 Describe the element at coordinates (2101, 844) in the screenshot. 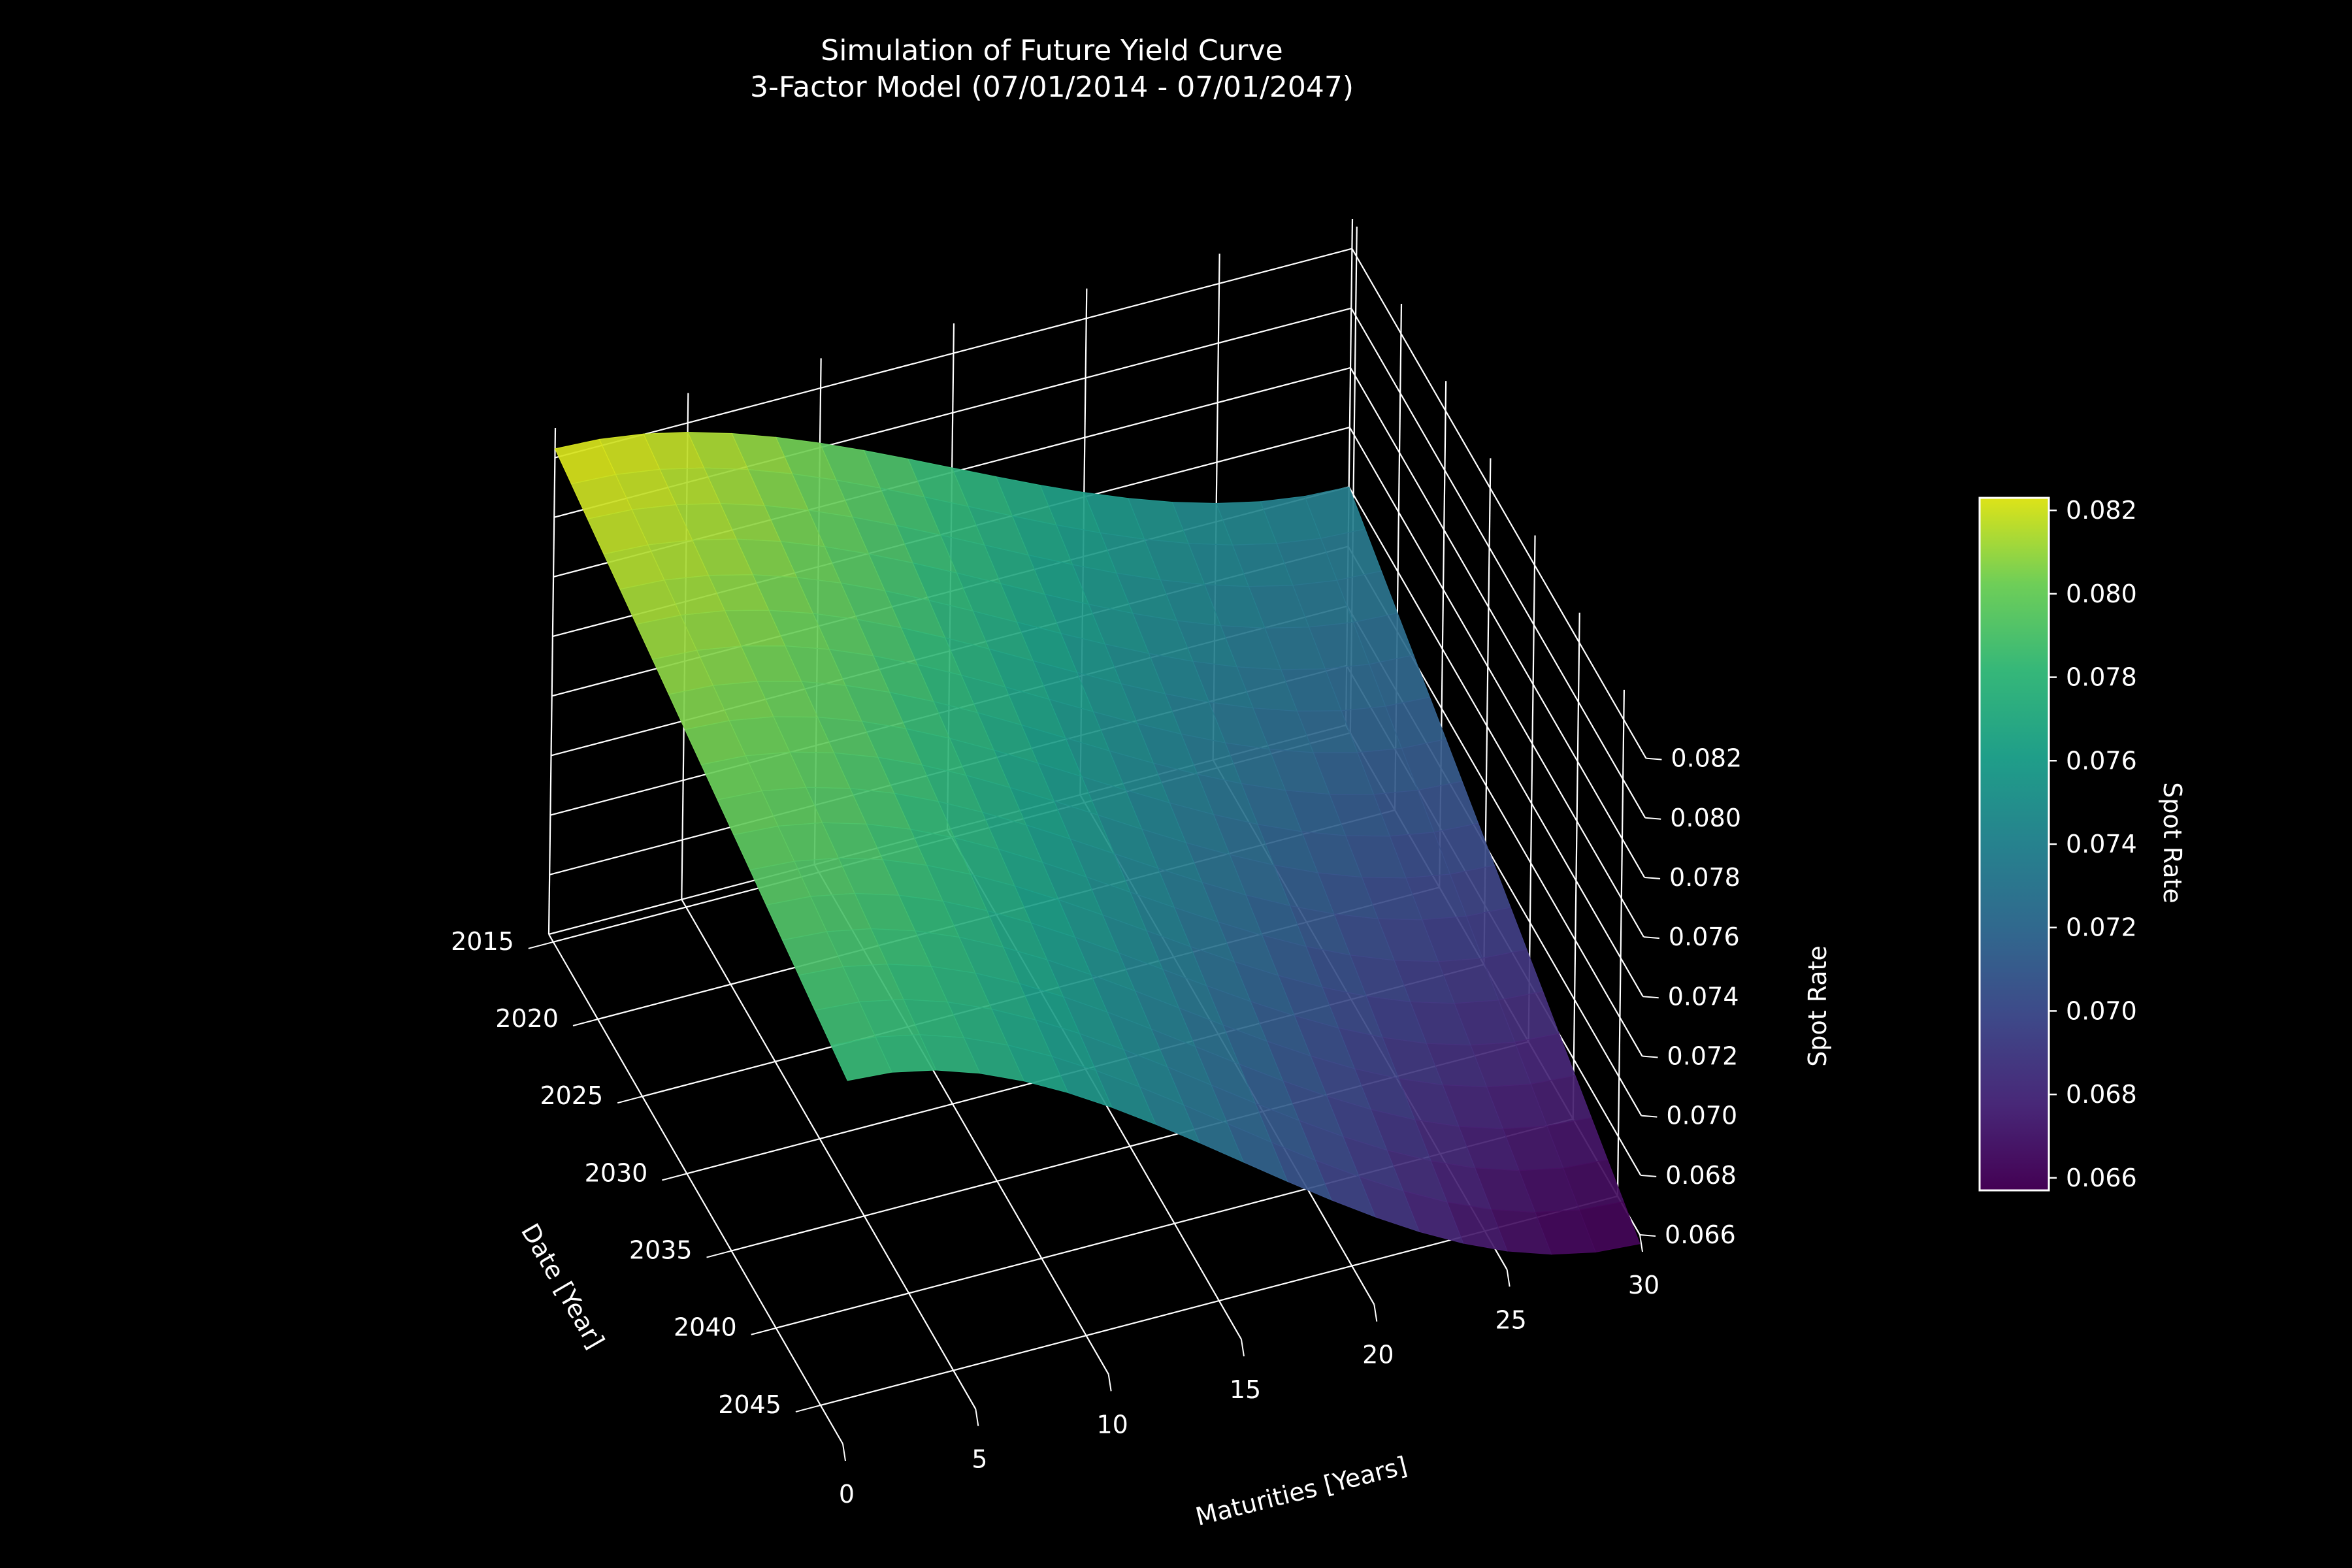

I see `colorbar-tick-label: 0.074` at that location.